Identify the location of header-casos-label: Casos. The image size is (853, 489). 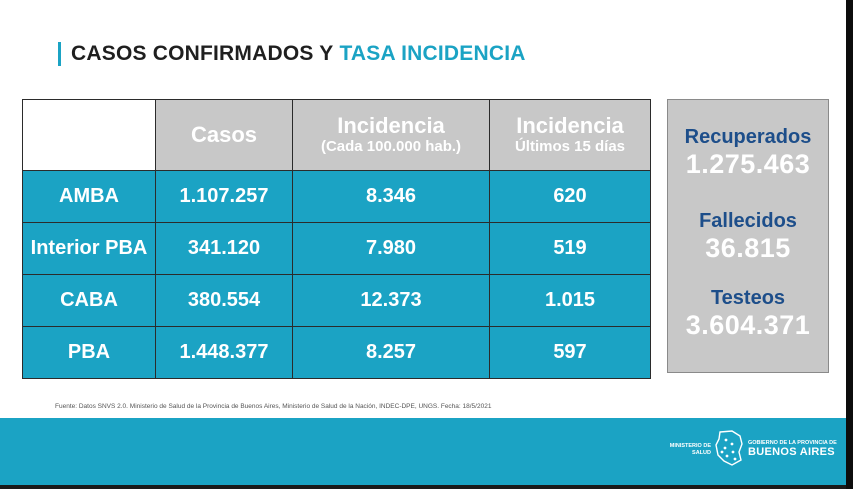
(224, 134).